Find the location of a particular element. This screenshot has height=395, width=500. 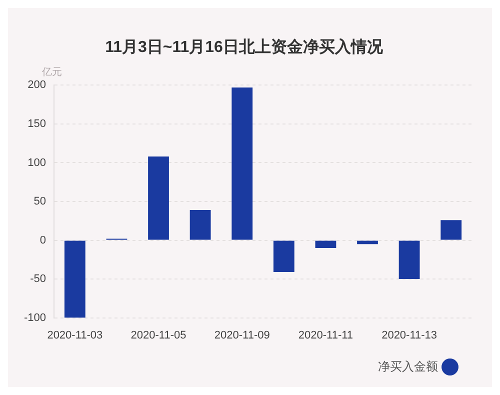

x-tick-label: 2020-11-05 is located at coordinates (158, 335).